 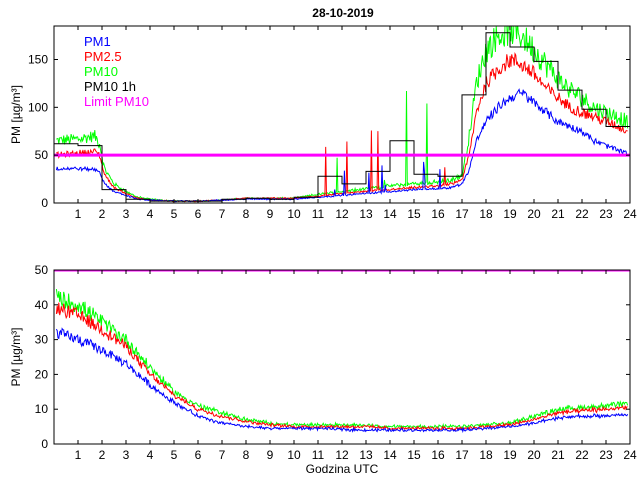 What do you see at coordinates (38, 107) in the screenshot?
I see `y-tick-label: 100` at bounding box center [38, 107].